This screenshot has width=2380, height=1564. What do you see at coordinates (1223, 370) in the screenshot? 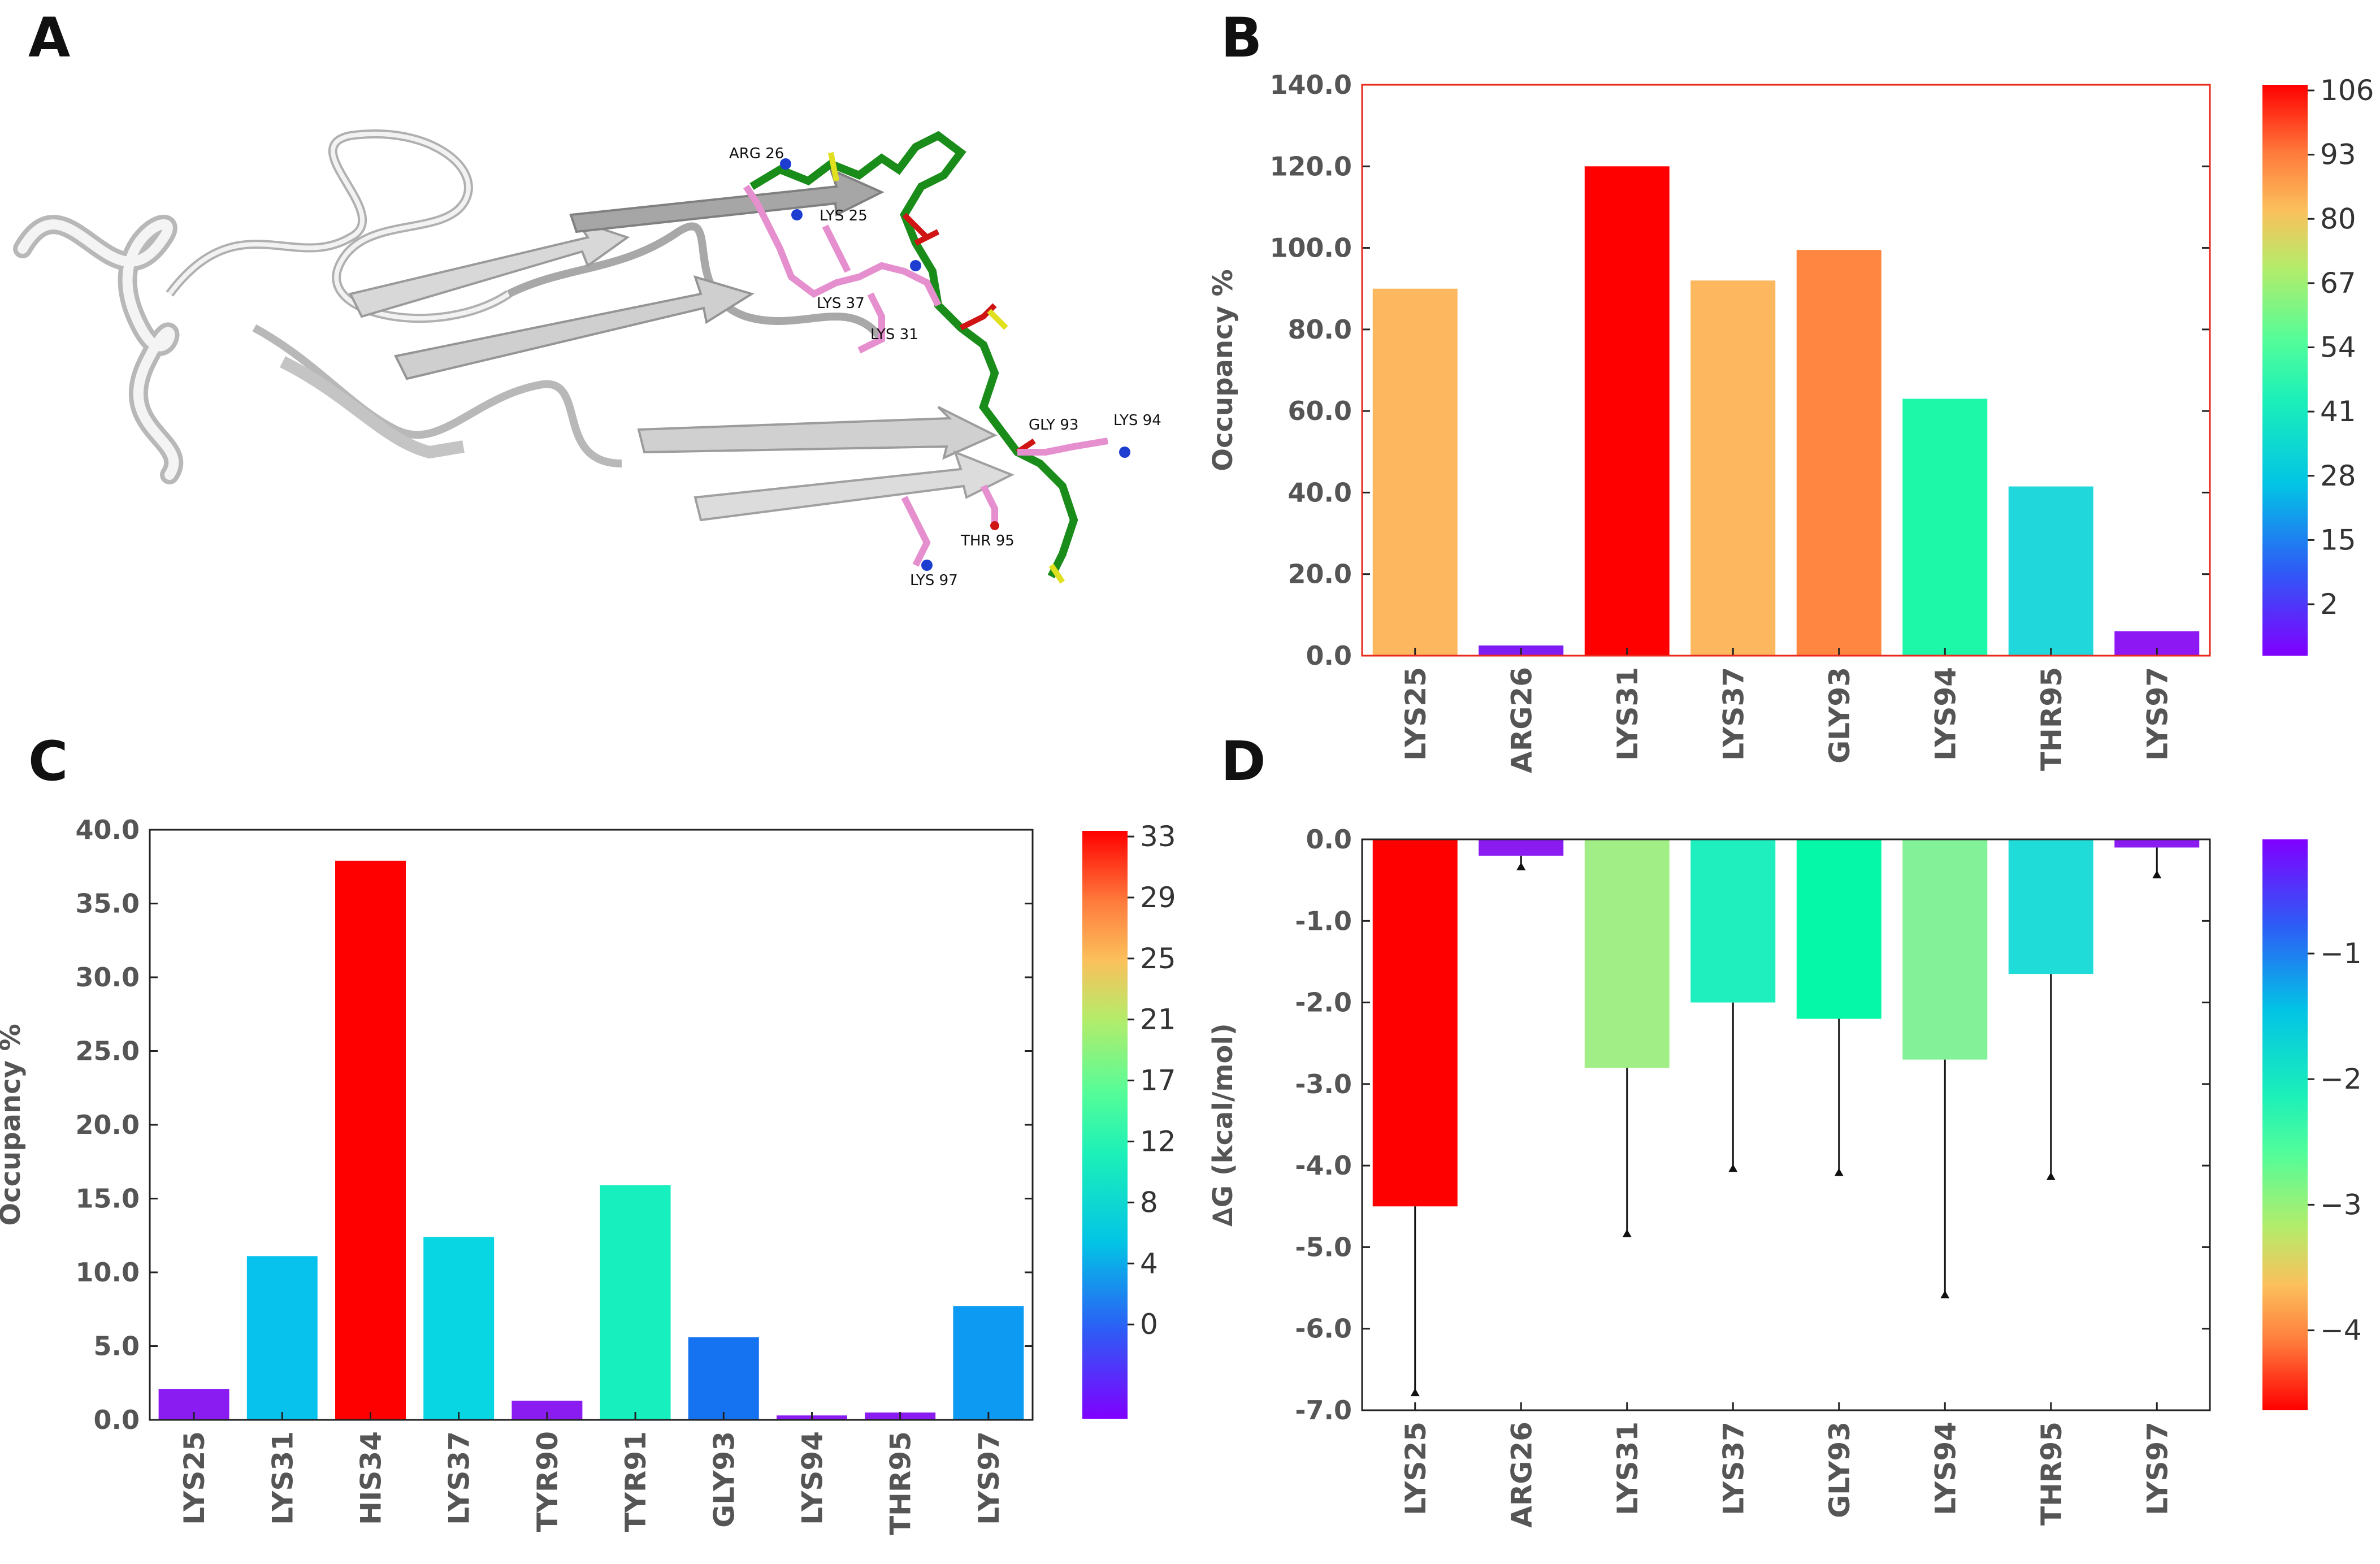
I see `y-axis-label: Occupancy %` at bounding box center [1223, 370].